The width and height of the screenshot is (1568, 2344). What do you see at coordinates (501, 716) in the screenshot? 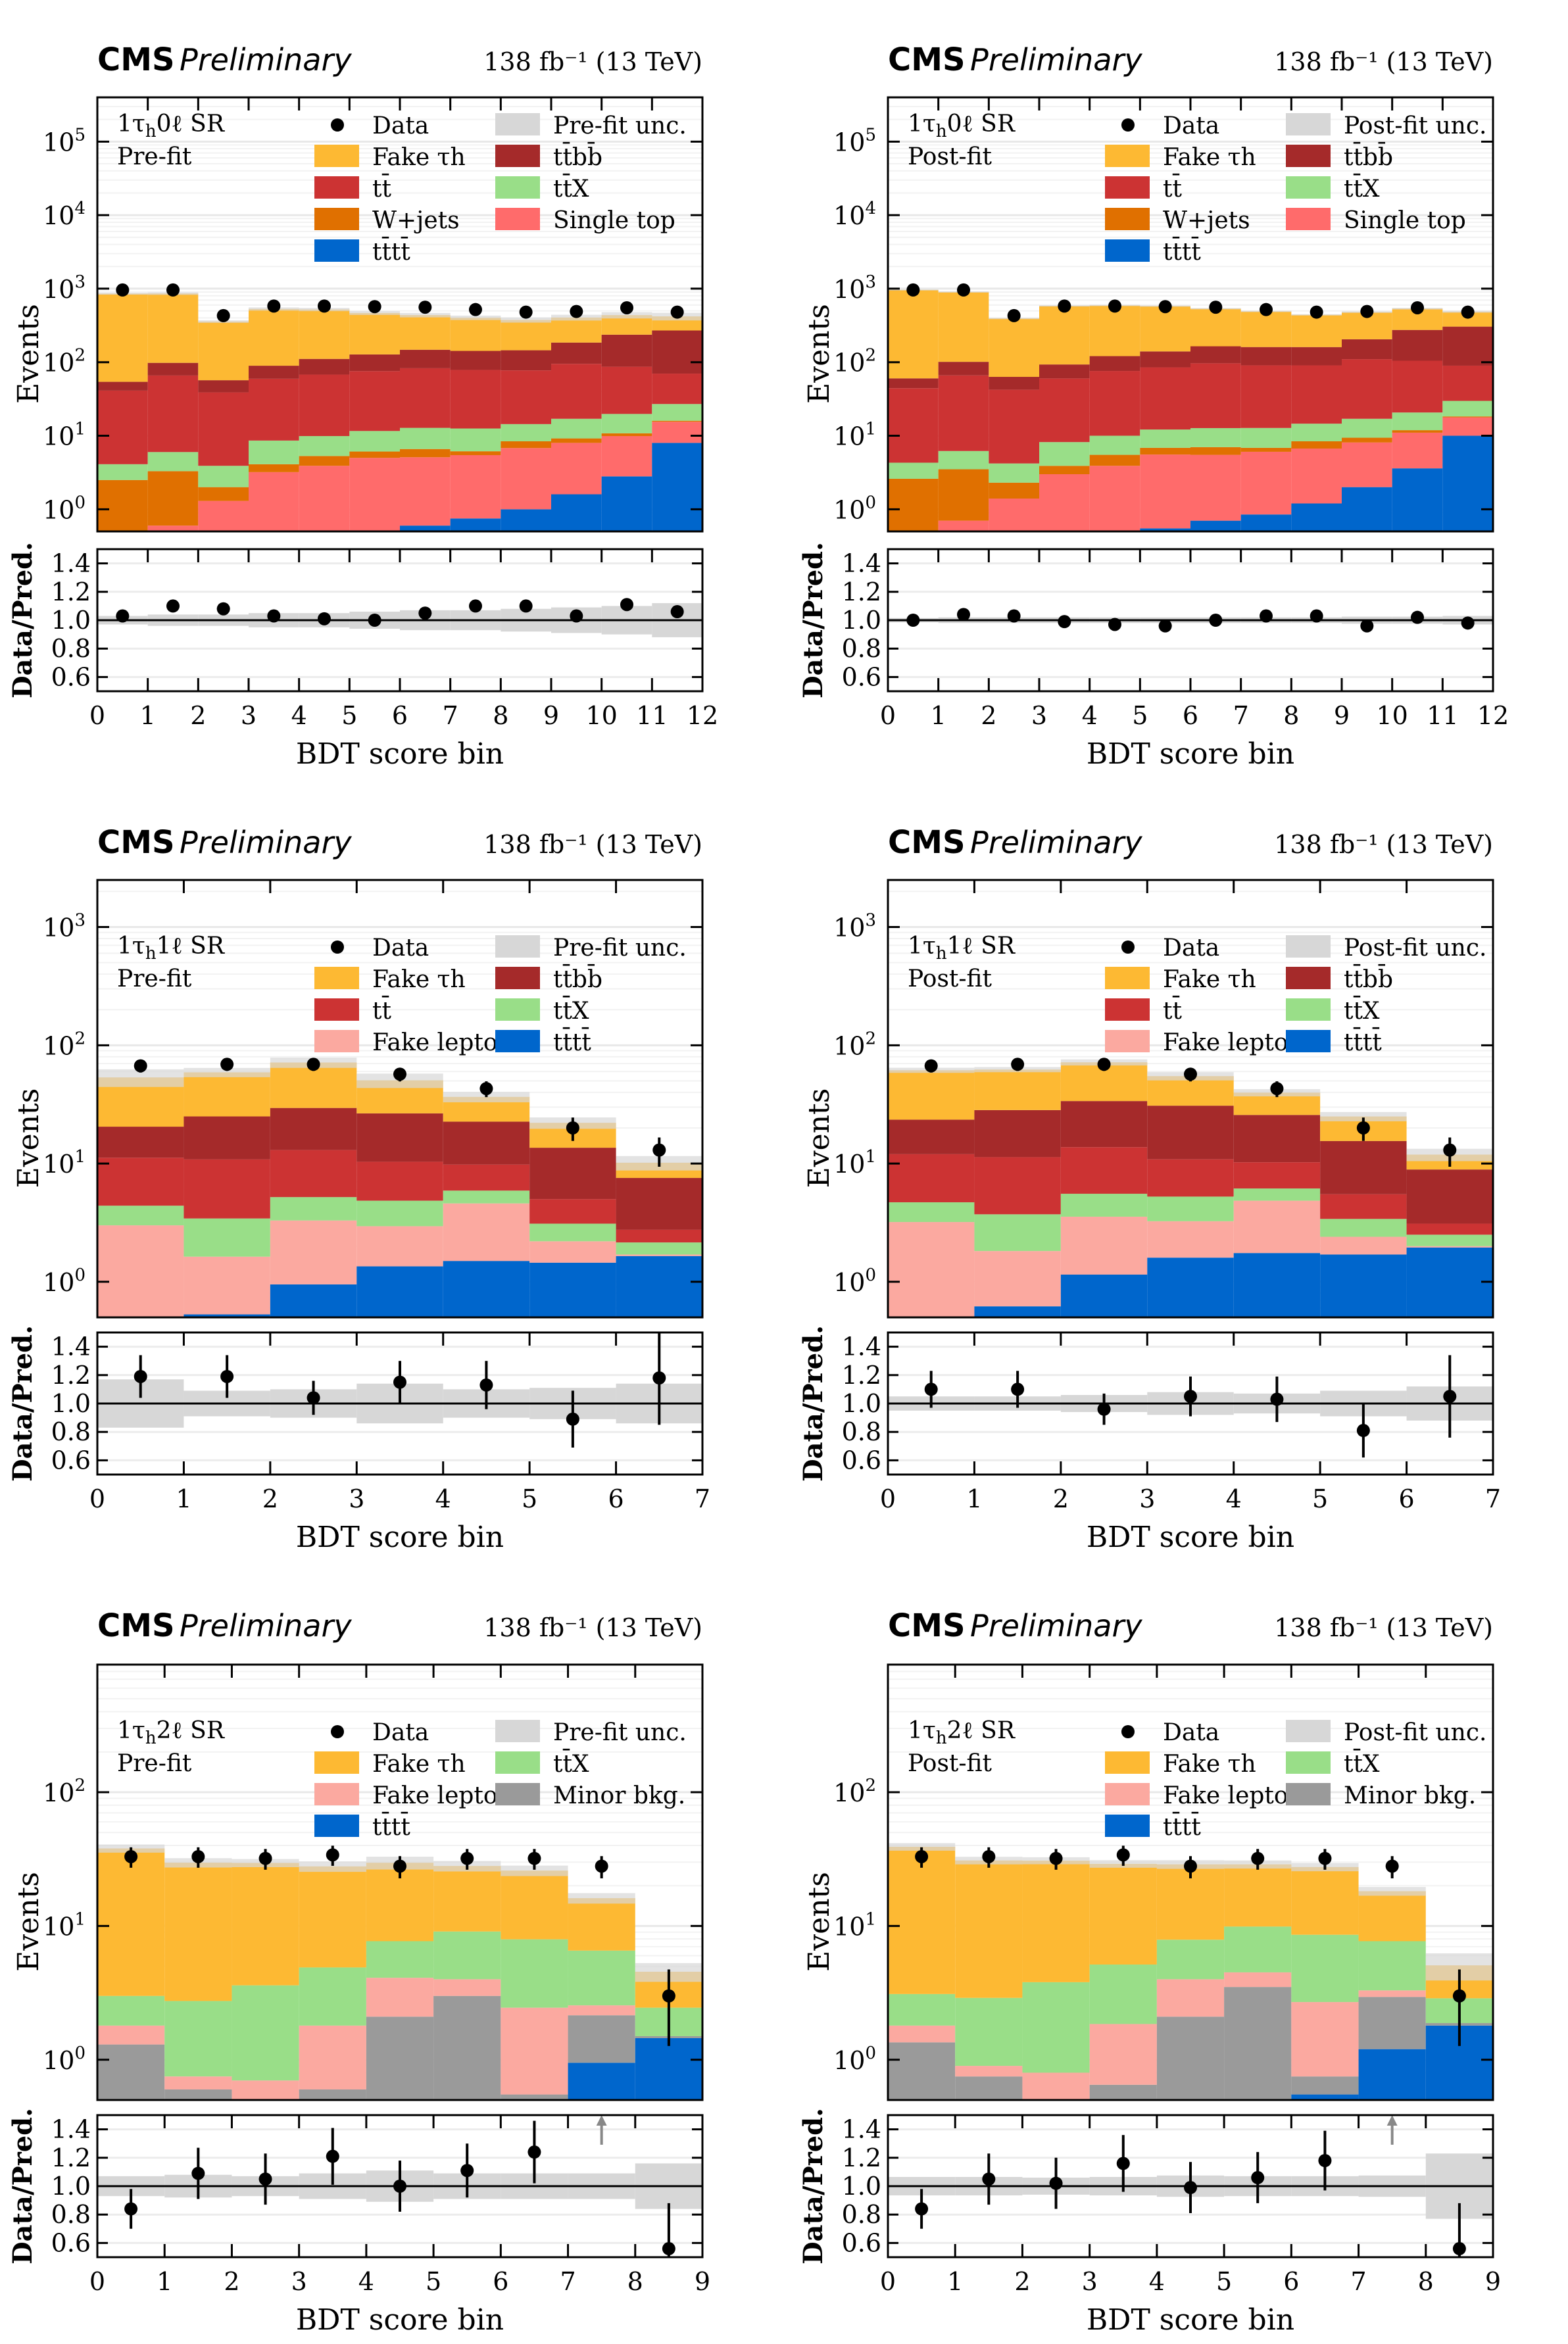
I see `x-tick-label: 8` at bounding box center [501, 716].